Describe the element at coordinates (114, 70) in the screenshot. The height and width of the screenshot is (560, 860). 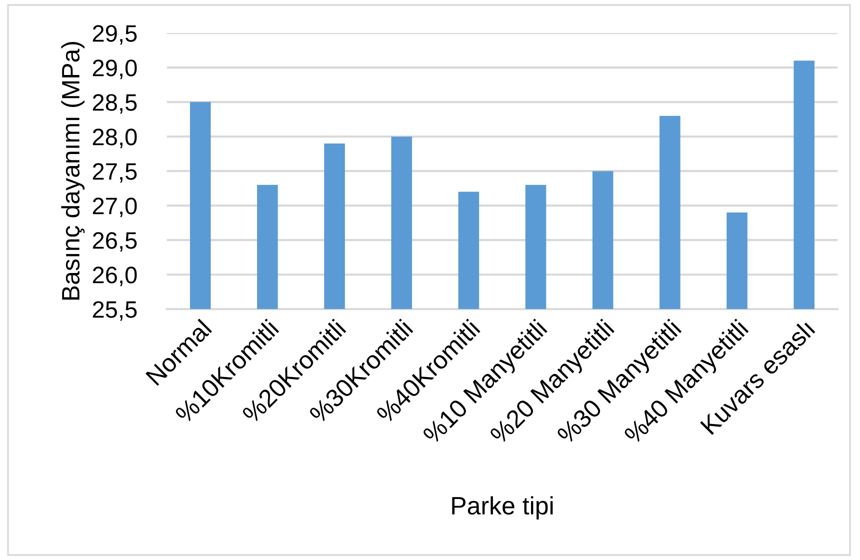
I see `y-tick-label: 29,0` at that location.